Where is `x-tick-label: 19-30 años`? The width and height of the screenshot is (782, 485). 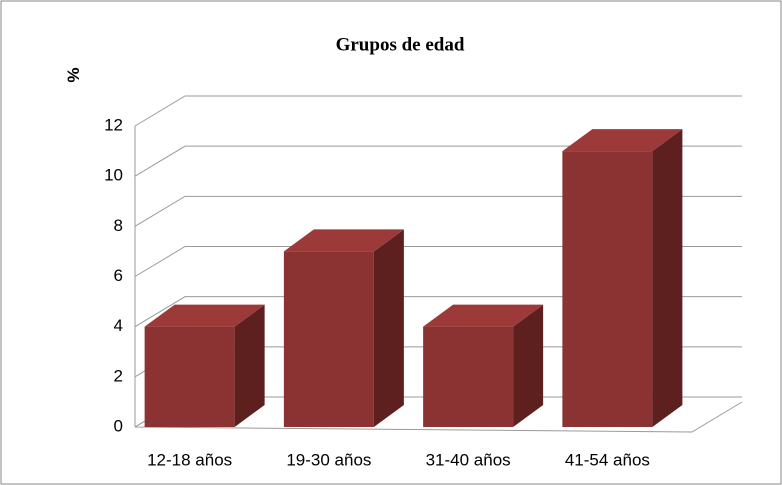 x-tick-label: 19-30 años is located at coordinates (328, 459).